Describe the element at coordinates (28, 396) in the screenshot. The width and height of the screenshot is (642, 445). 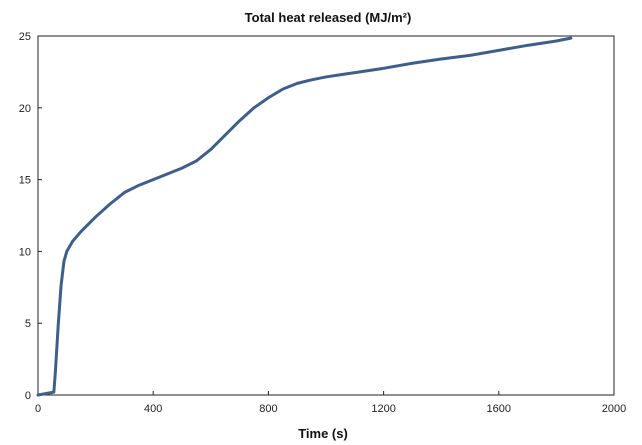
I see `y-axis-tick-label: 0` at that location.